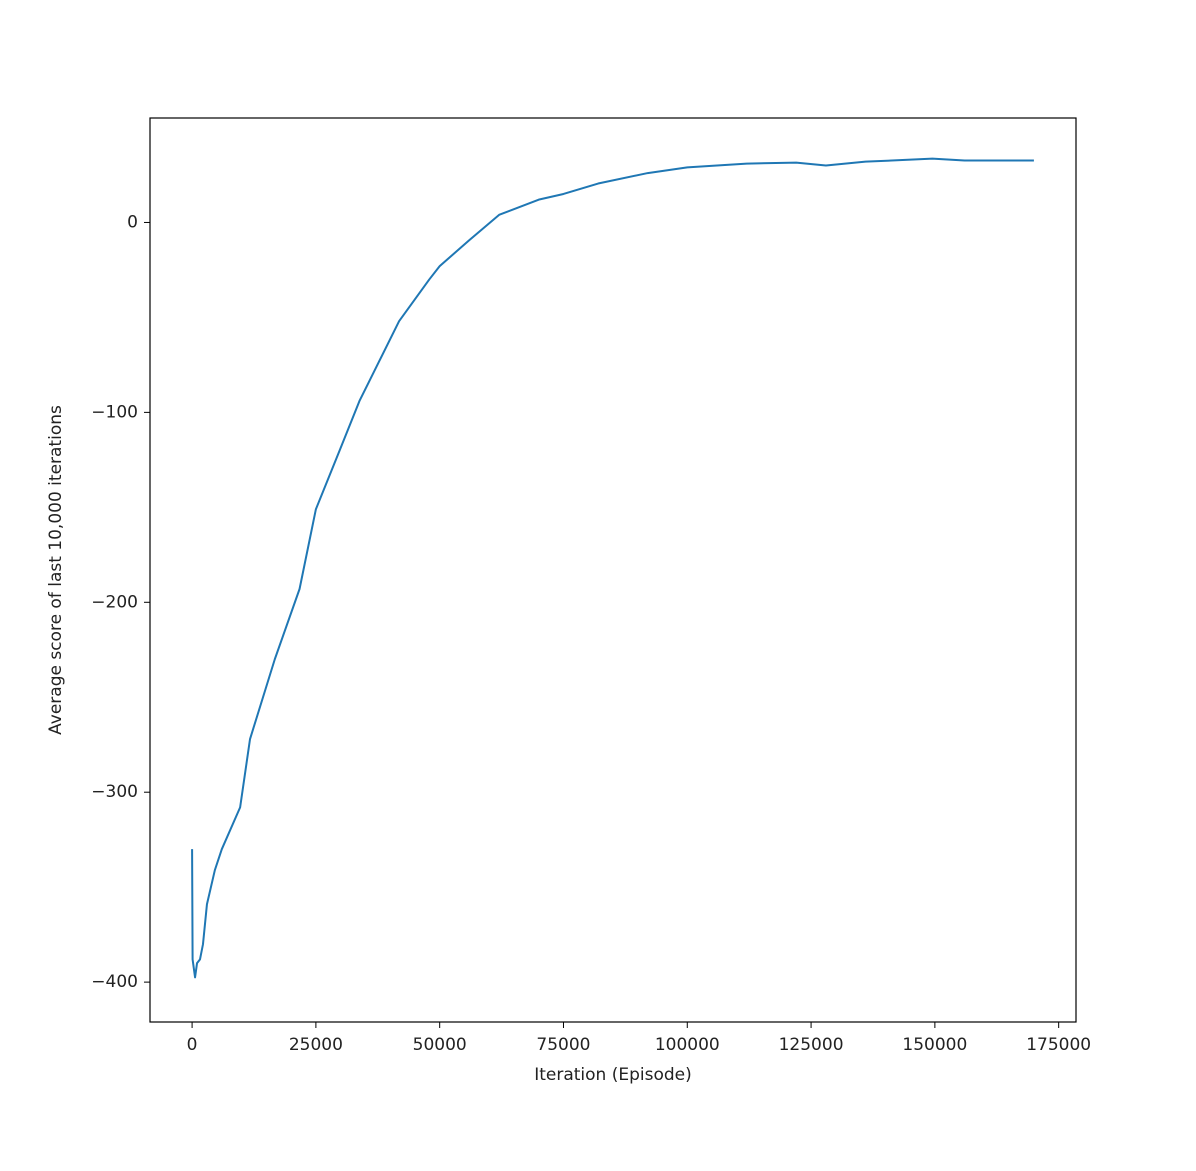  Describe the element at coordinates (114, 982) in the screenshot. I see `y-tick-label: −400` at that location.